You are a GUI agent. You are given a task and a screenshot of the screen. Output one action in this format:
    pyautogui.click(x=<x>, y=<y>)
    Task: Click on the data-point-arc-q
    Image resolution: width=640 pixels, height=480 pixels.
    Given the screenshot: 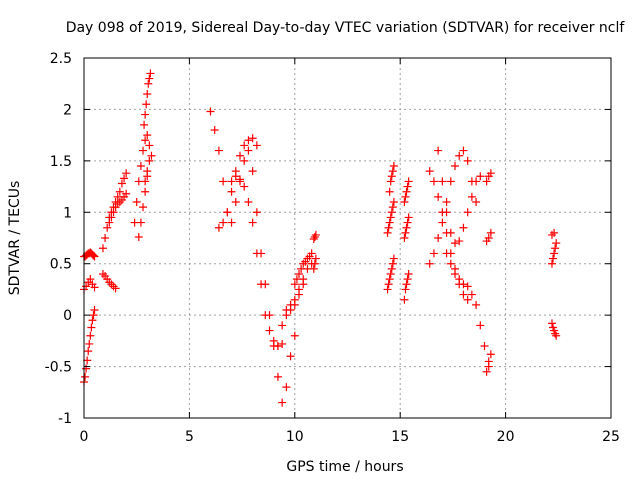 What is the action you would take?
    pyautogui.click(x=314, y=236)
    